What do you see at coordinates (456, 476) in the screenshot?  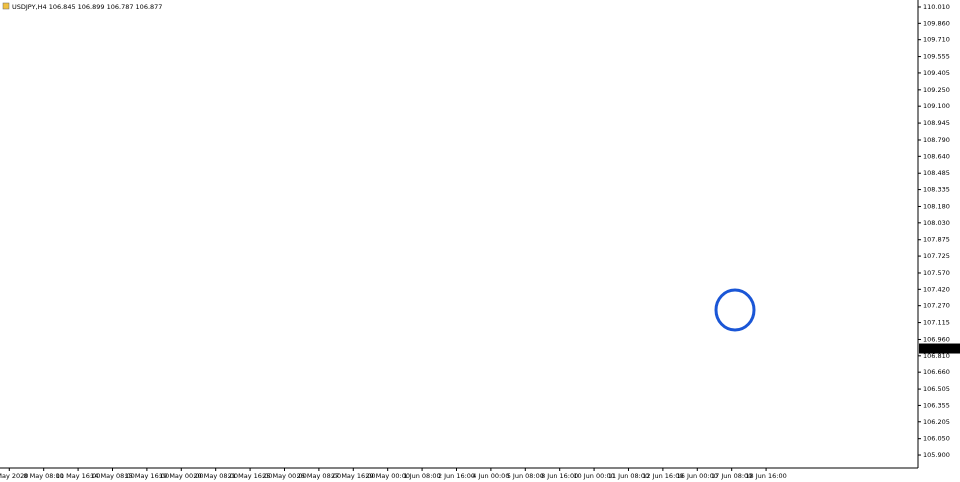 I see `x-tick-label: 2 Jun 16:00` at bounding box center [456, 476].